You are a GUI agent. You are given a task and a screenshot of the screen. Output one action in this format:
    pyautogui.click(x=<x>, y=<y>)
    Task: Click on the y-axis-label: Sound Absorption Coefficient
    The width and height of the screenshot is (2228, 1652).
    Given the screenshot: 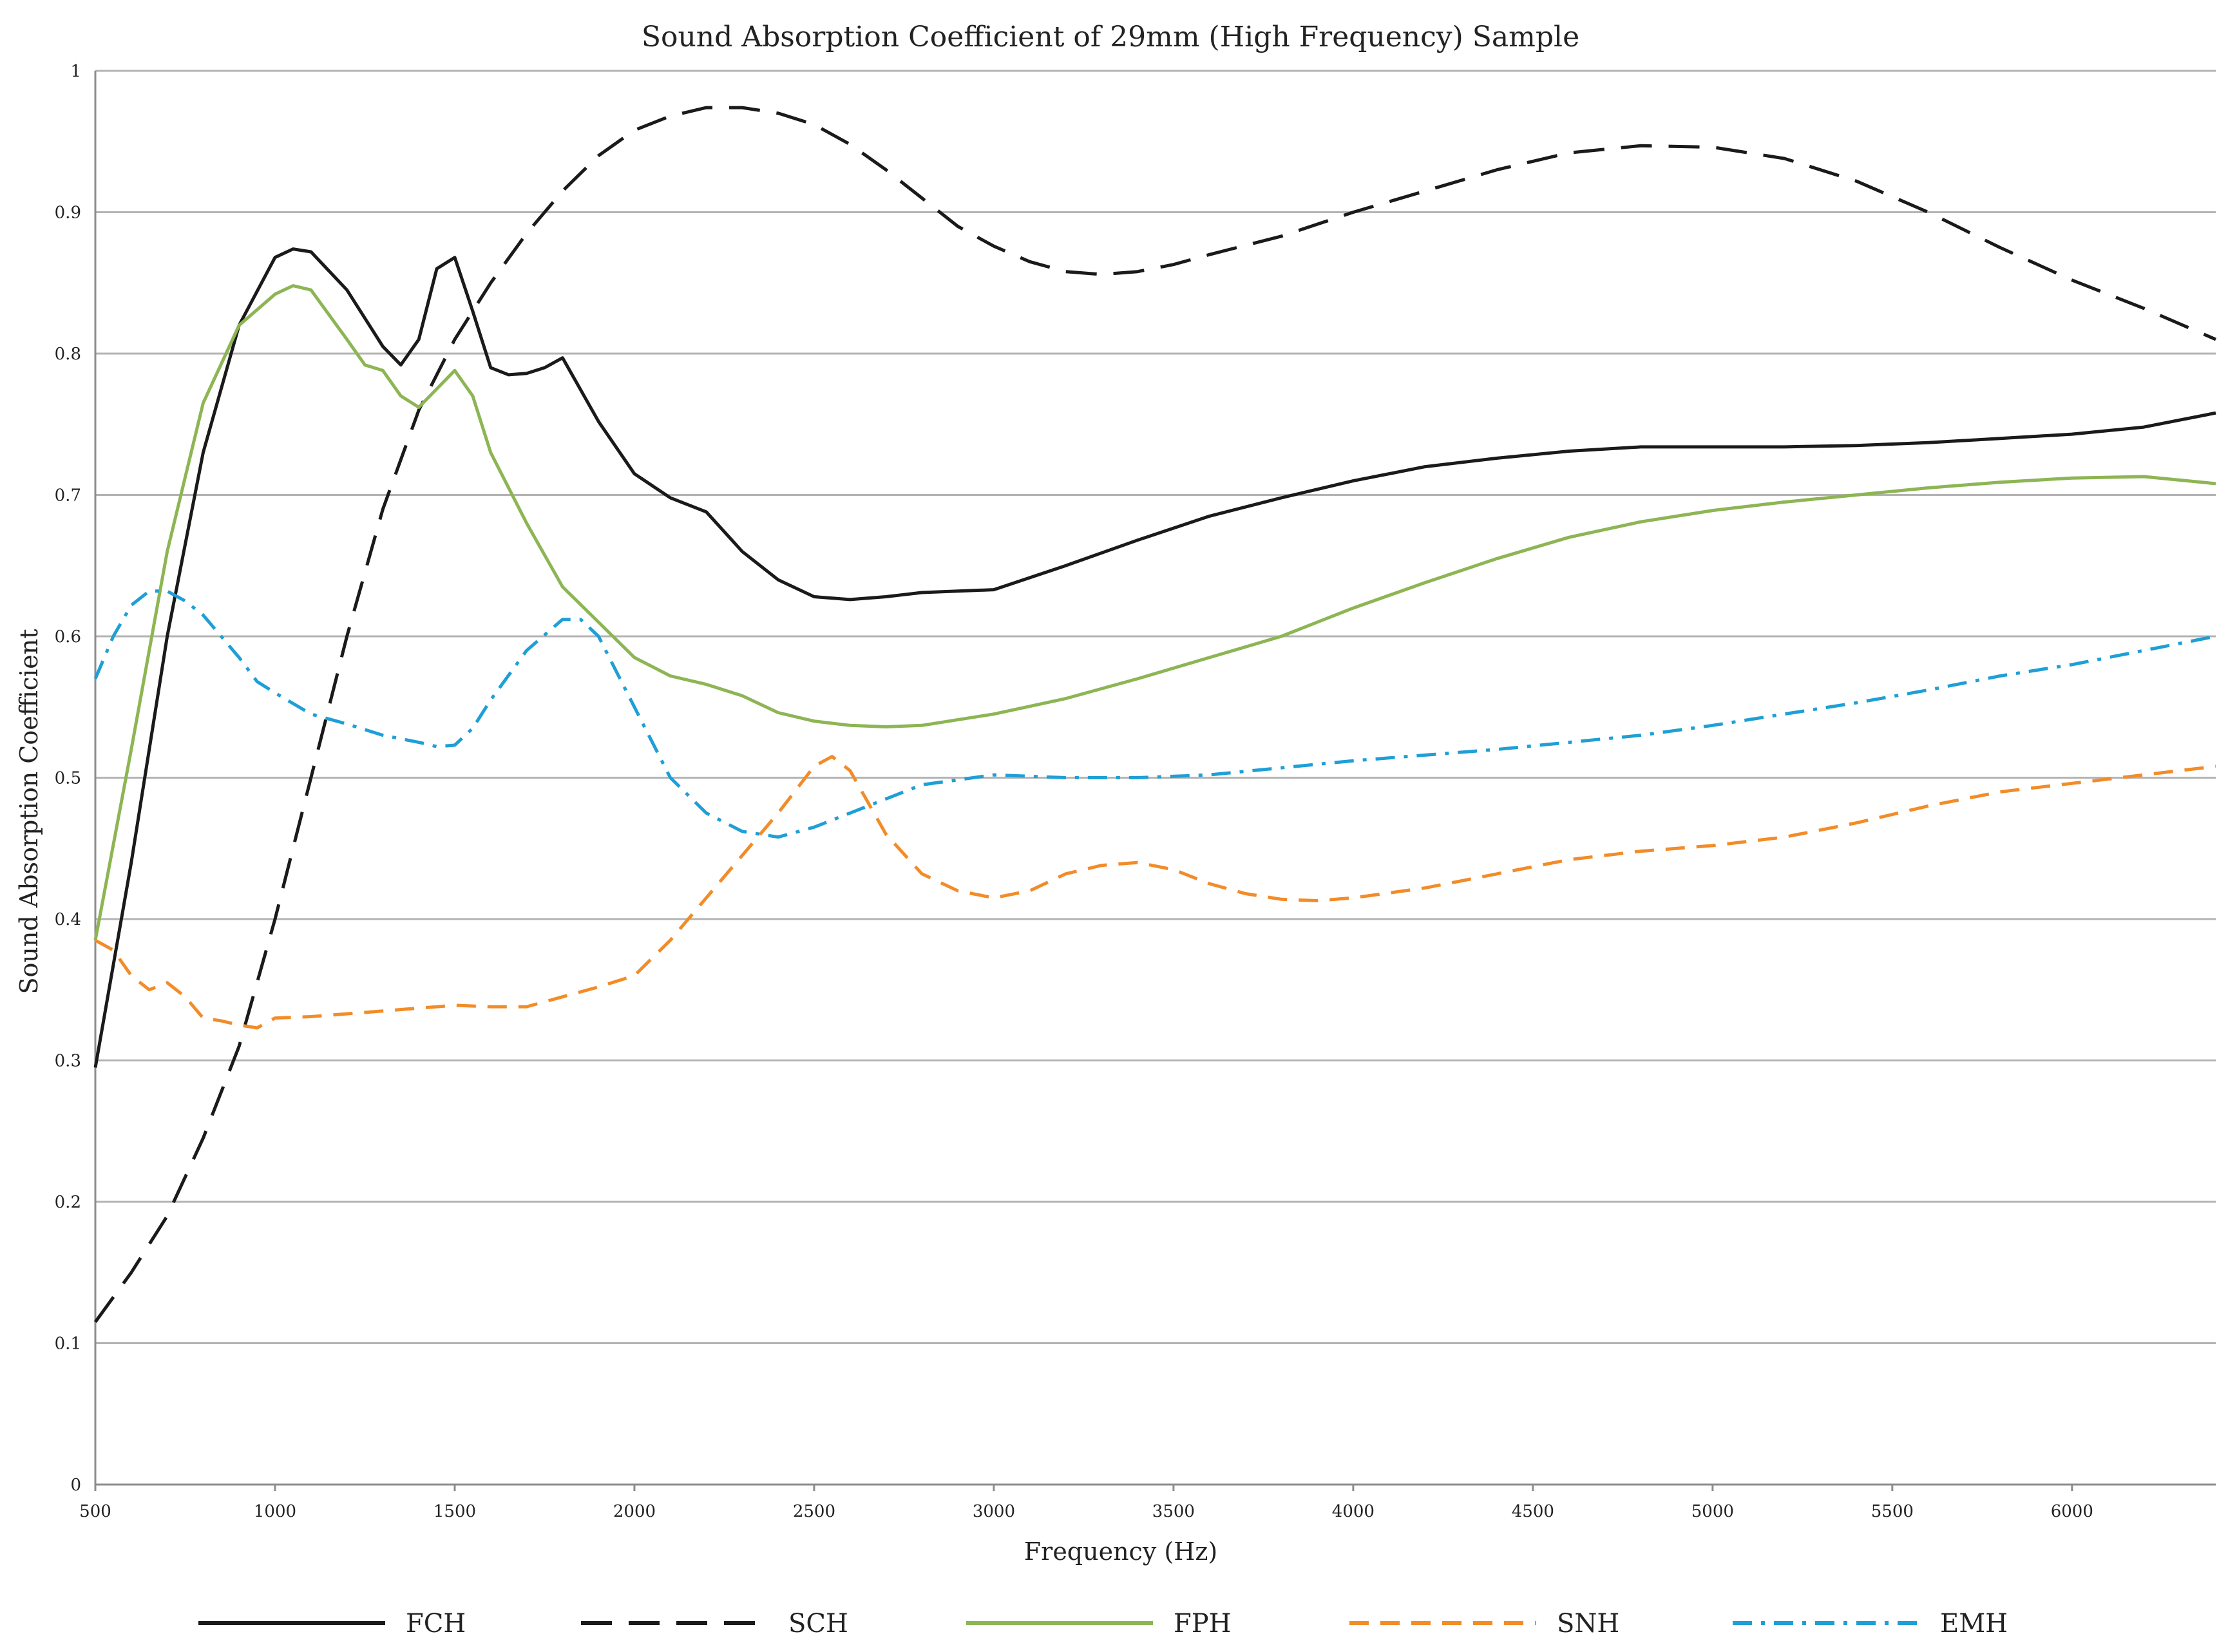 What is the action you would take?
    pyautogui.click(x=29, y=811)
    